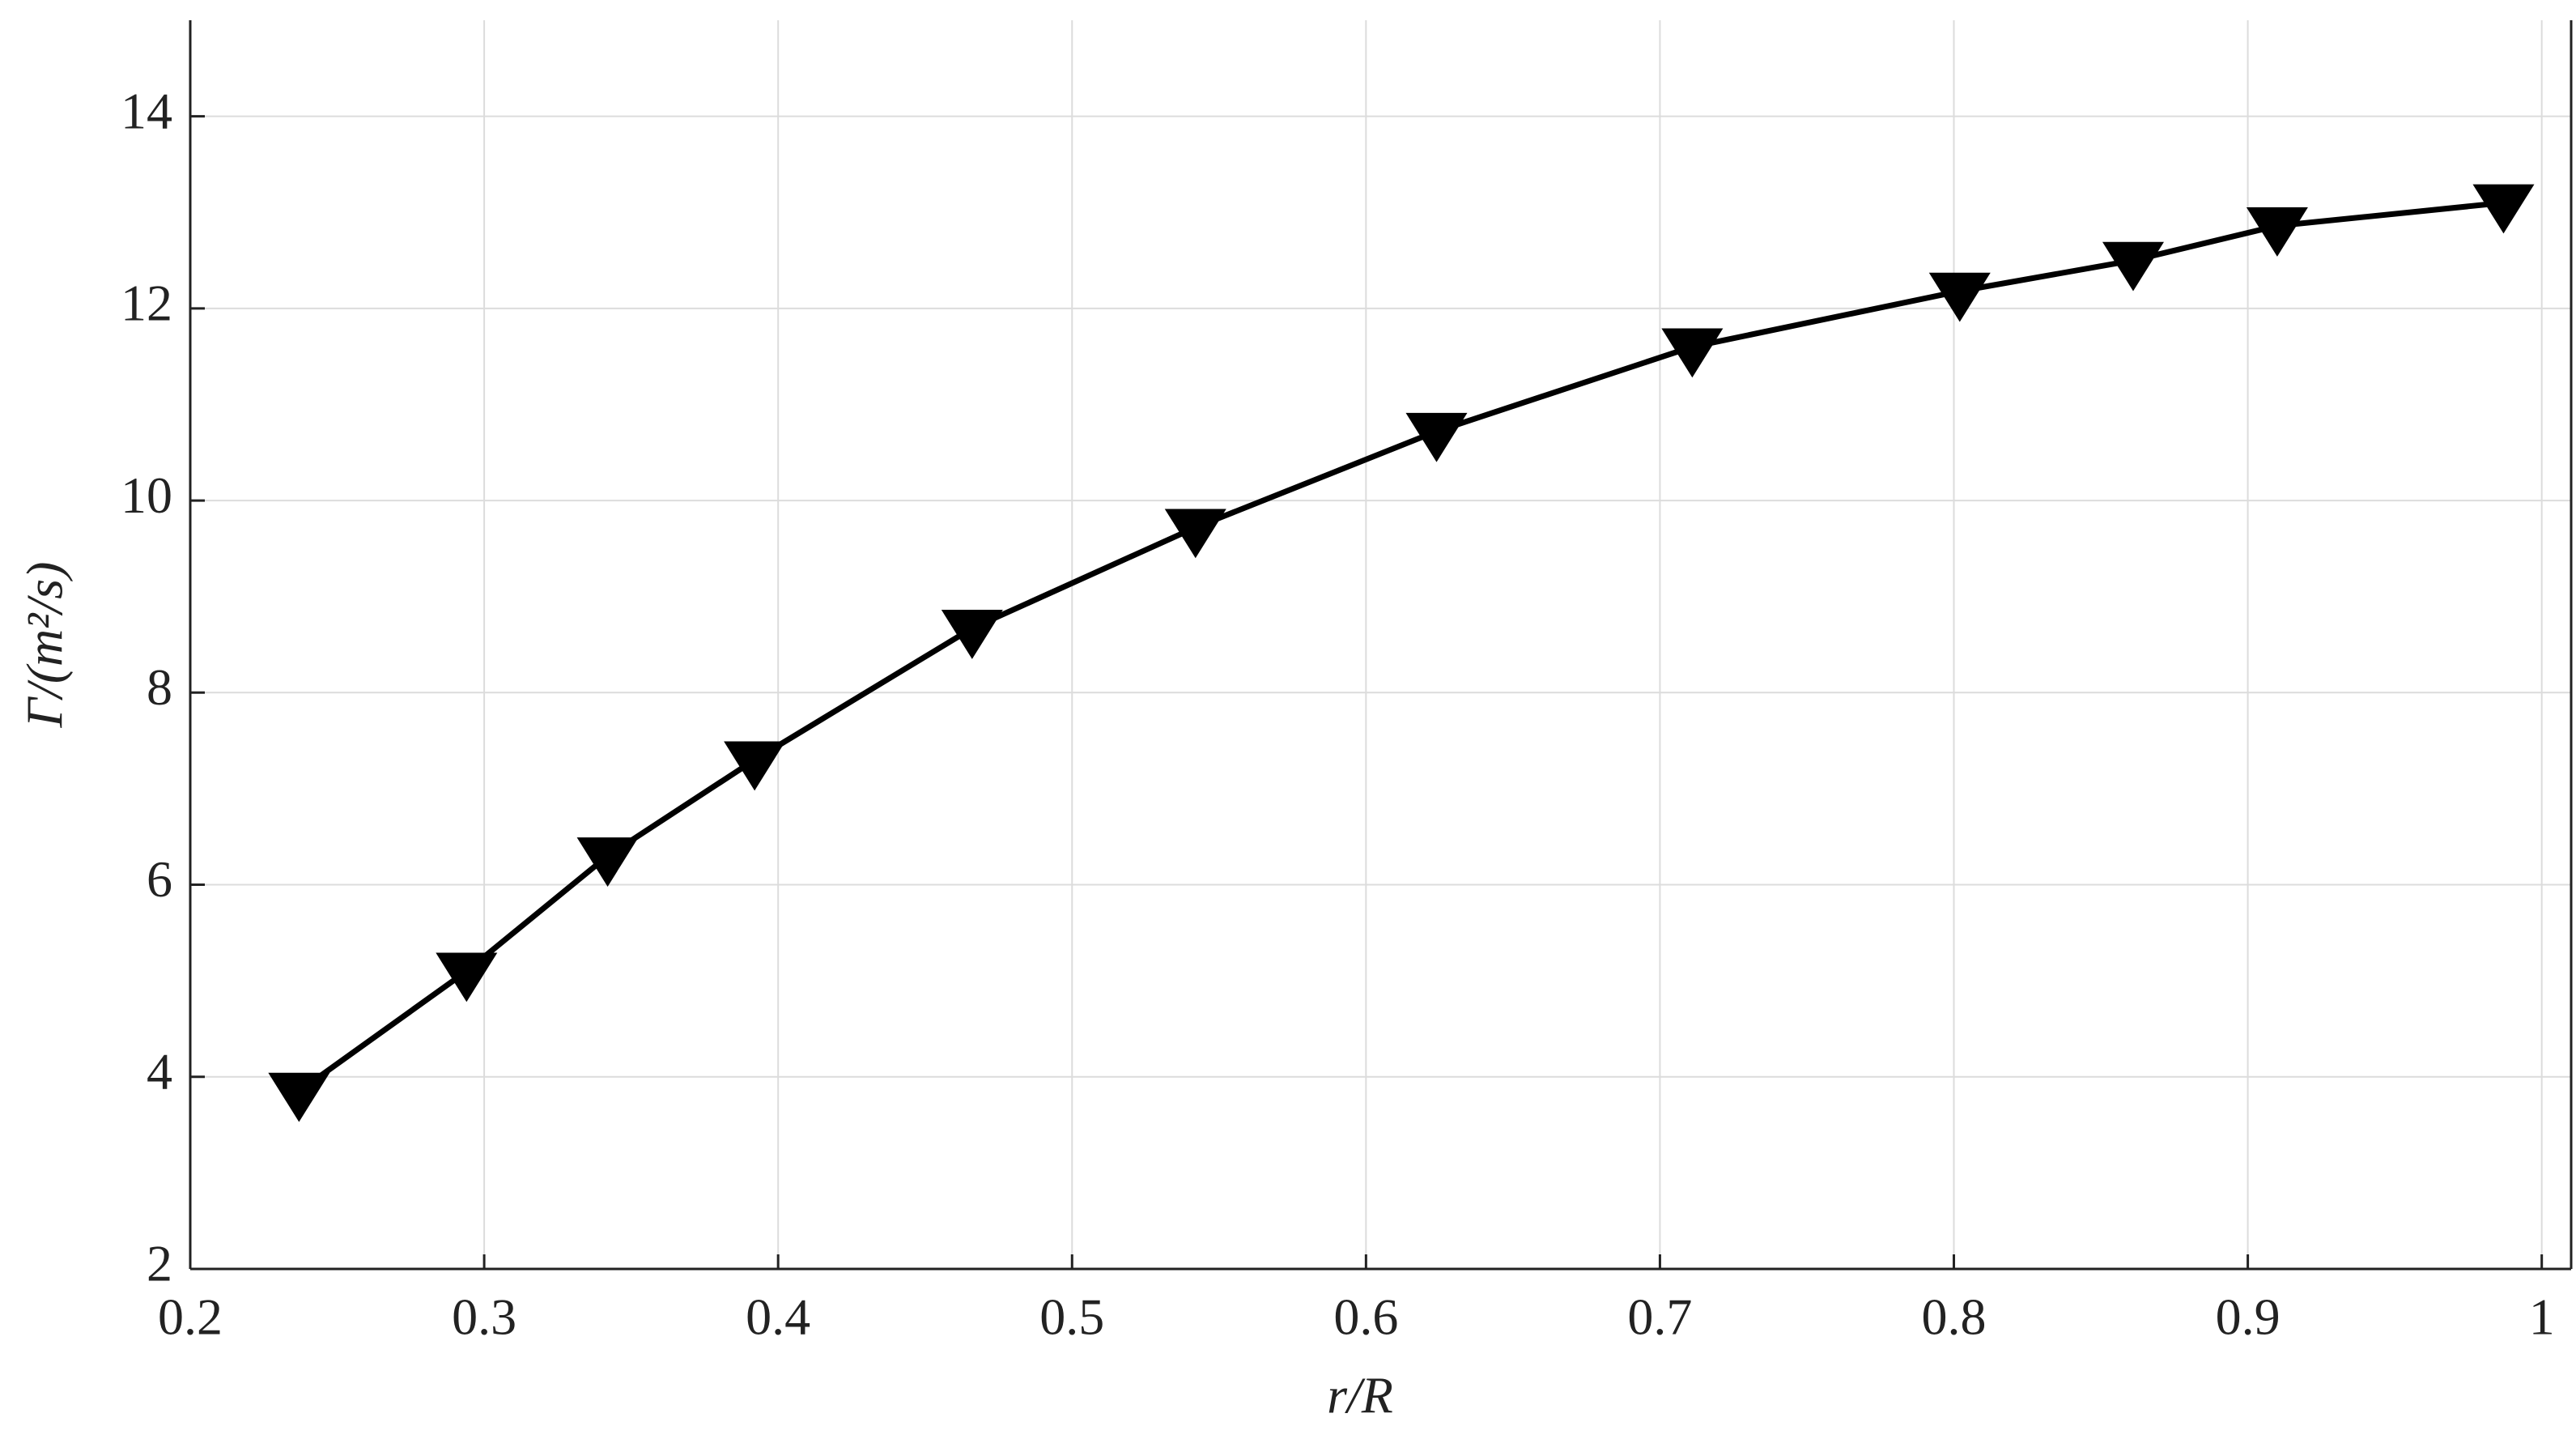 This screenshot has height=1439, width=2576. I want to click on x-tick-label: 0.6, so click(1366, 1317).